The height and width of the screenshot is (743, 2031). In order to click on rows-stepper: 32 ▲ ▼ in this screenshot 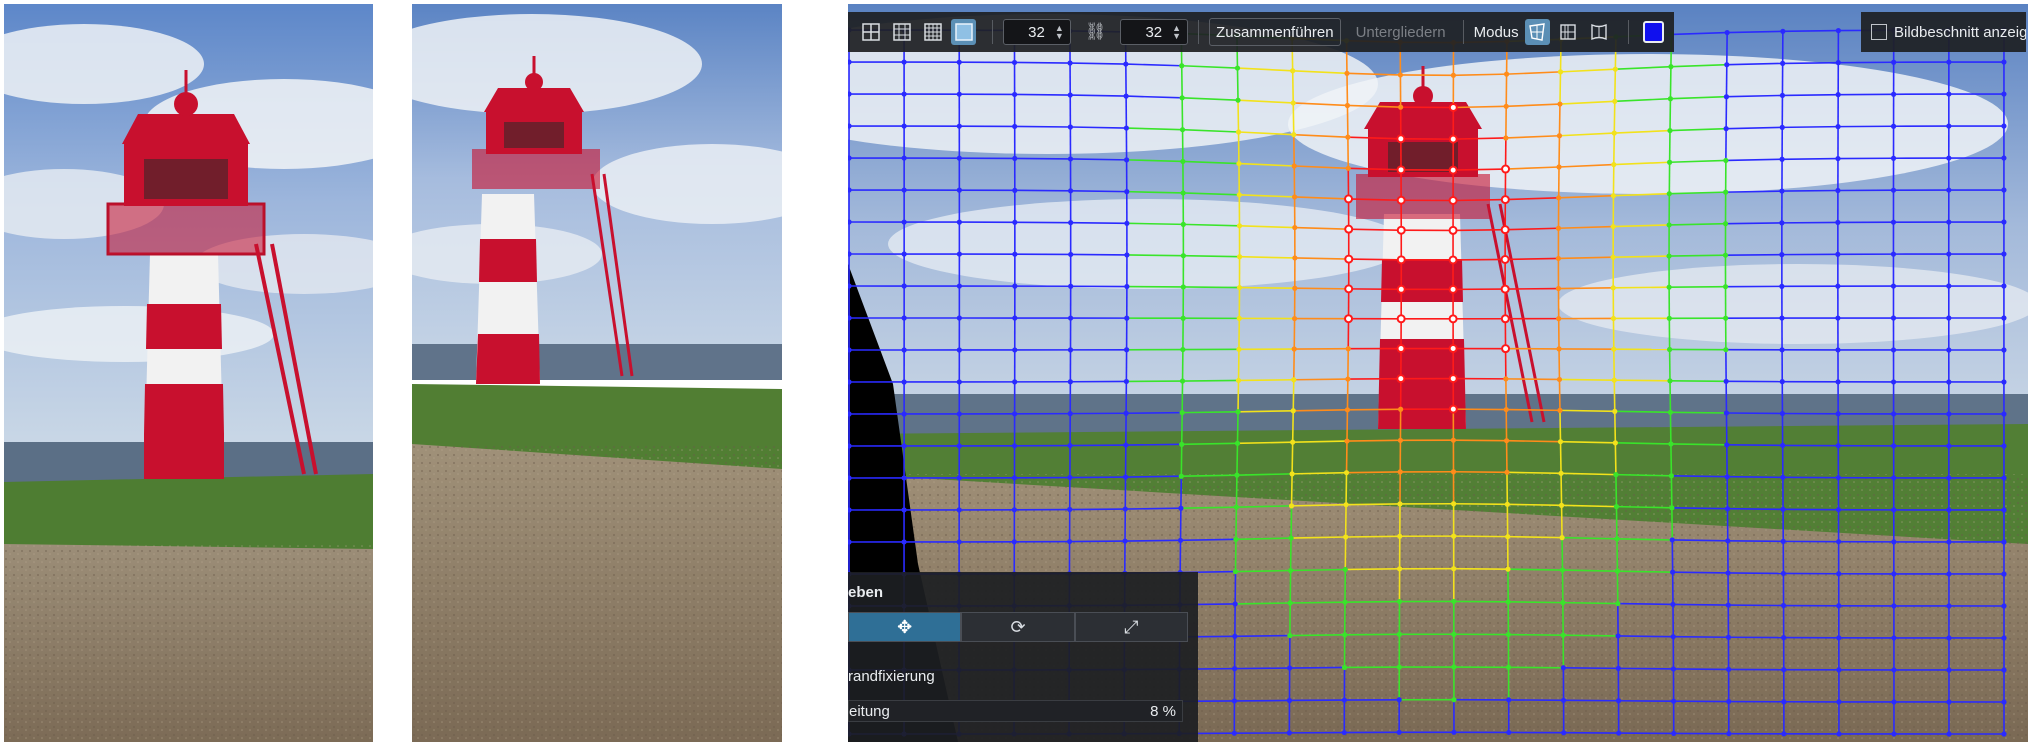, I will do `click(1154, 32)`.